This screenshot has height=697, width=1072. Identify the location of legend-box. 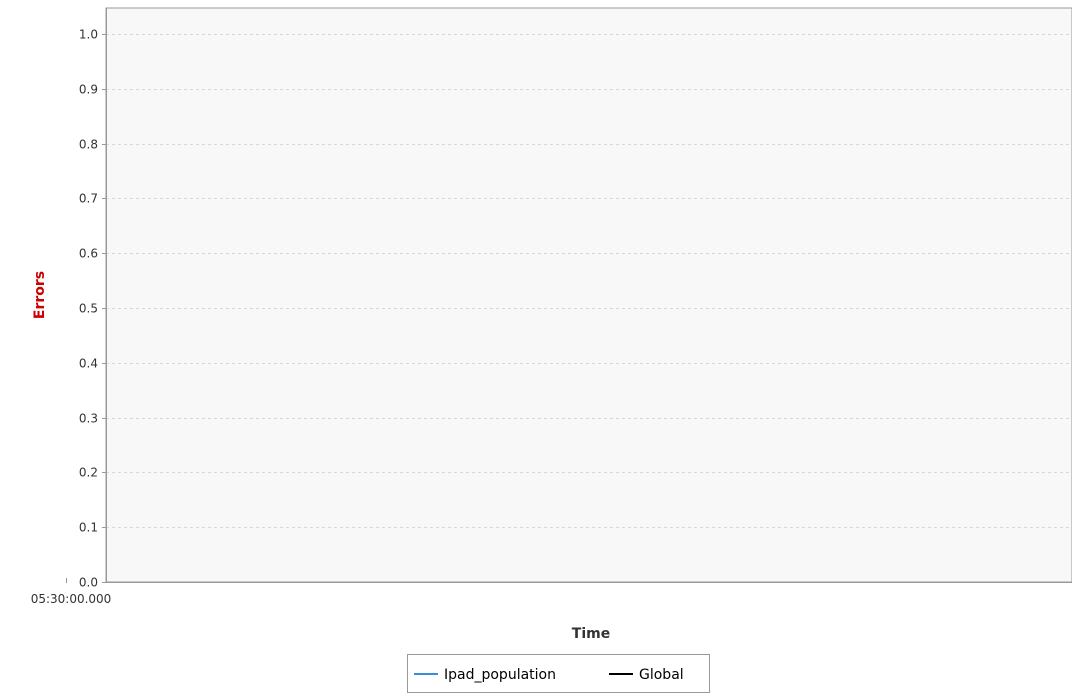
(558, 673).